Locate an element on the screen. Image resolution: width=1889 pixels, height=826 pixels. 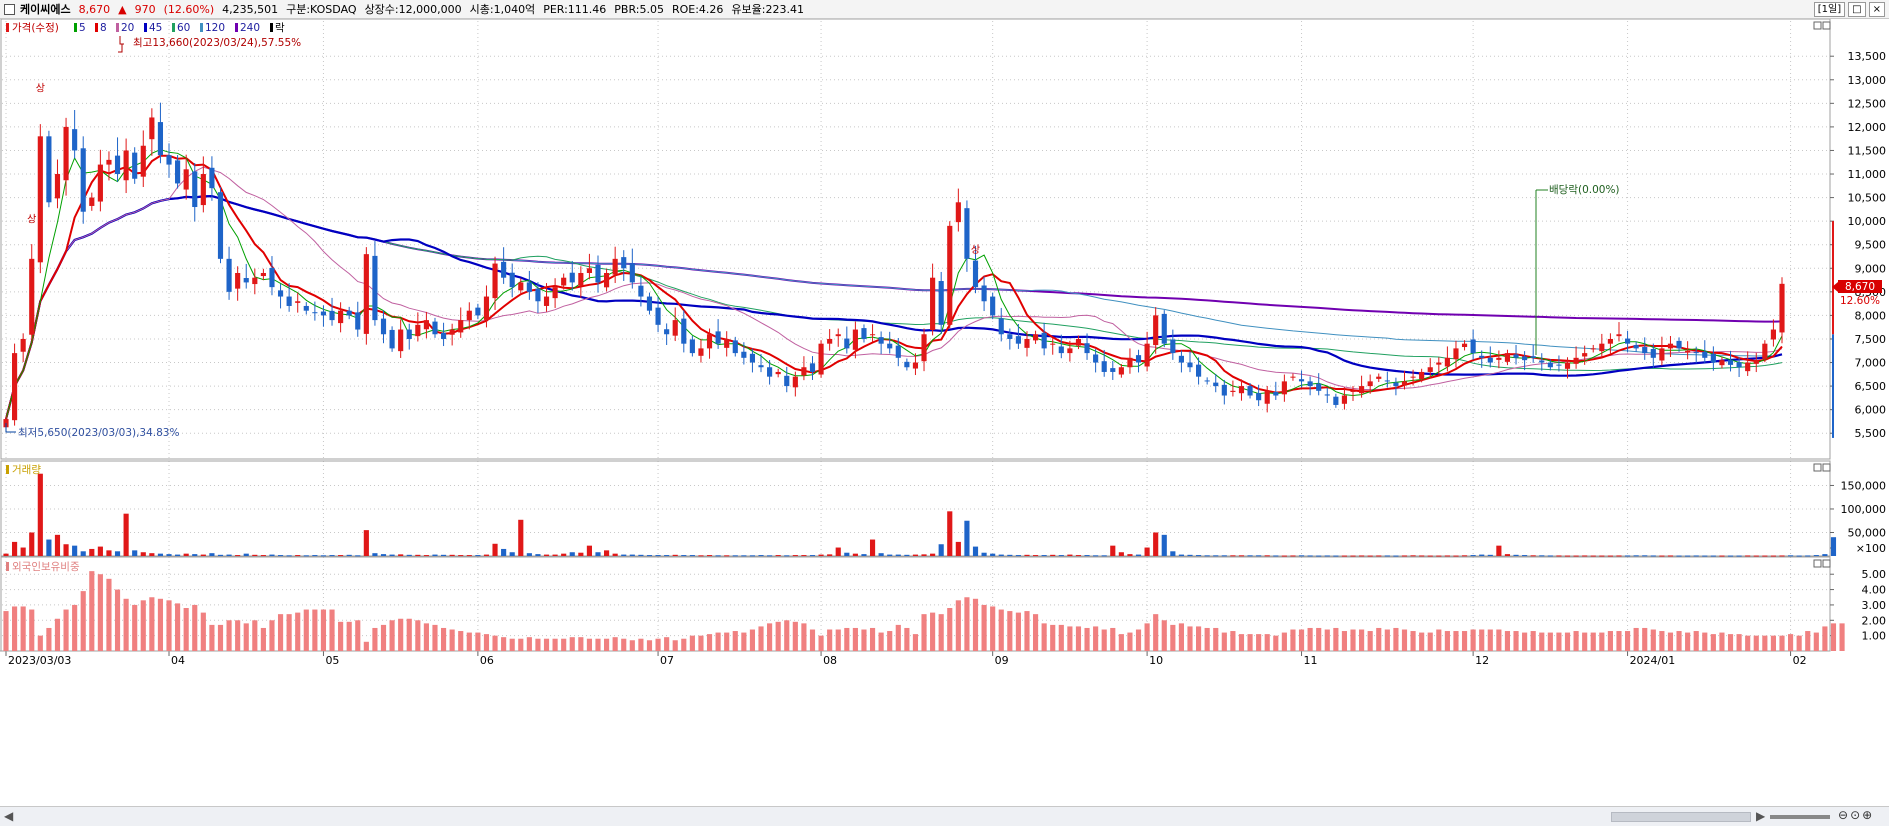
restore-window-icon: □ is located at coordinates (1857, 9).